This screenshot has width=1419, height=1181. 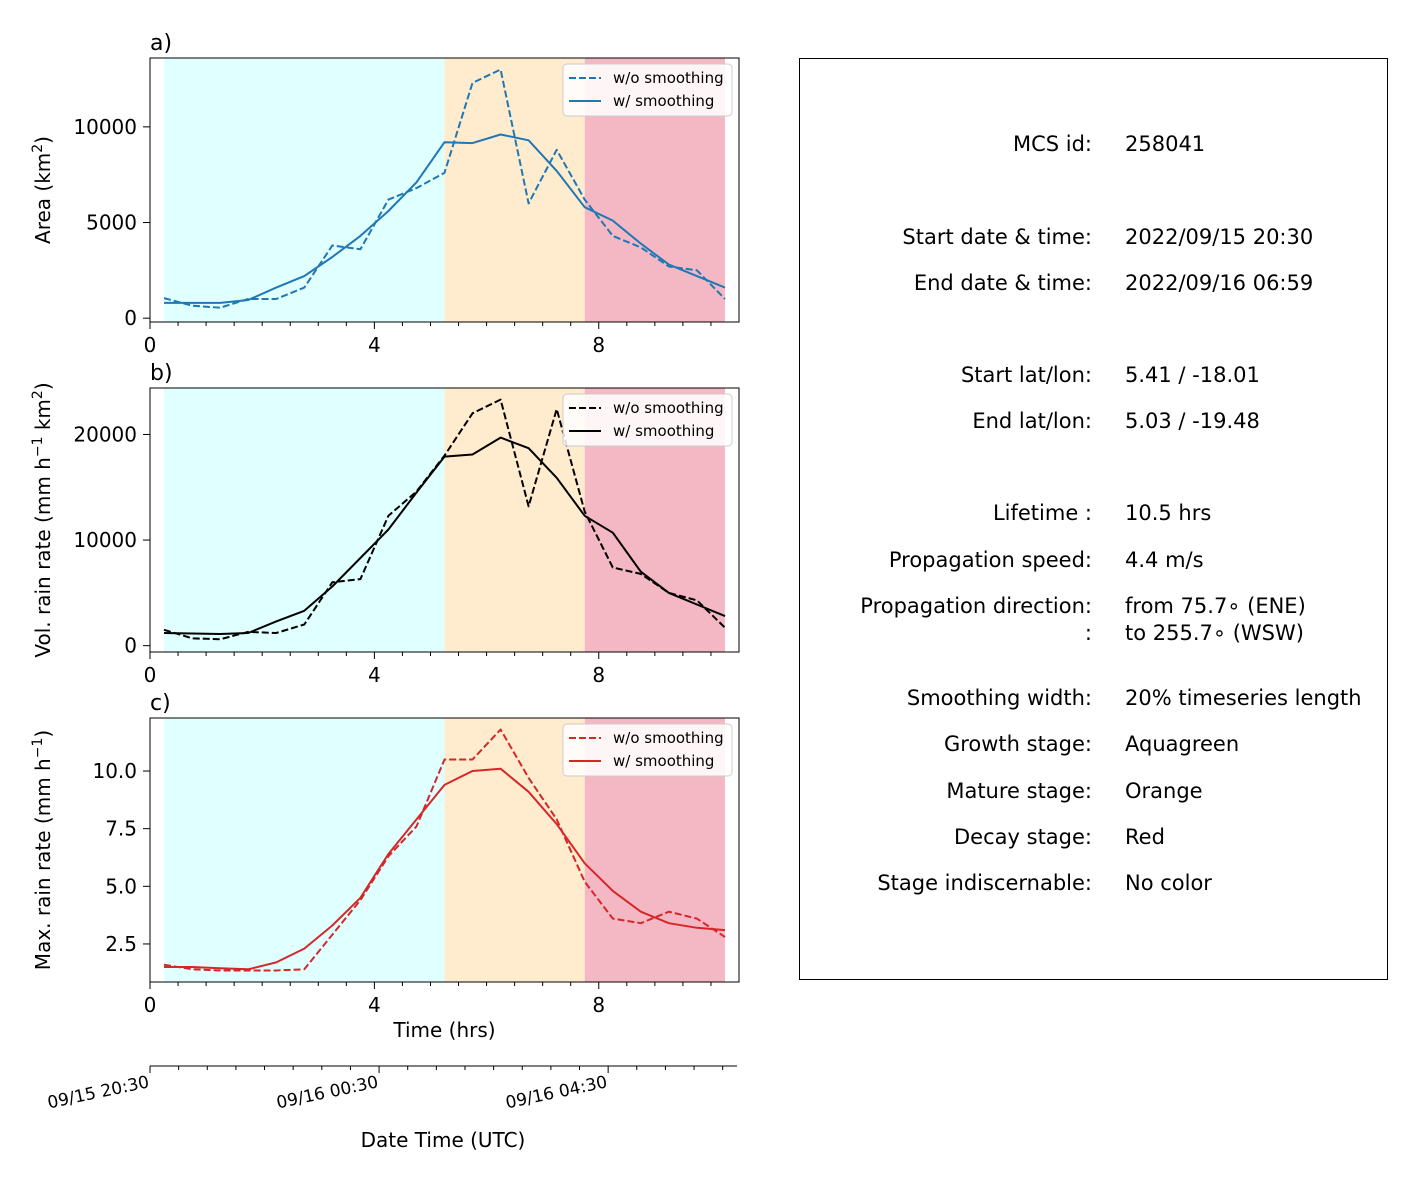 What do you see at coordinates (161, 43) in the screenshot?
I see `panel-1-label: a)` at bounding box center [161, 43].